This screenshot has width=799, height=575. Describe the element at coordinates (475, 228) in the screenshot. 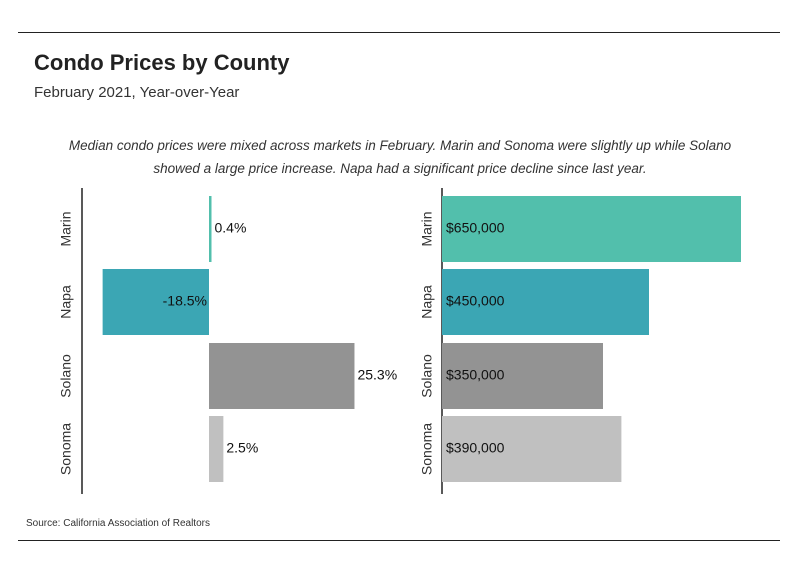

I see `value-label-price-marin: $650,000` at that location.